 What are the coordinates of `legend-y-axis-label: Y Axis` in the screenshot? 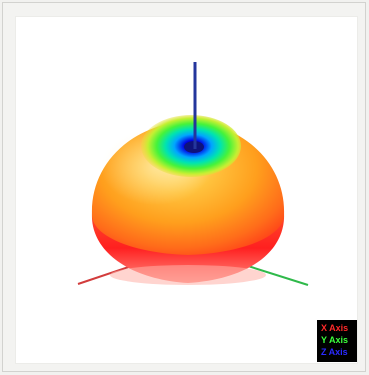 It's located at (335, 340).